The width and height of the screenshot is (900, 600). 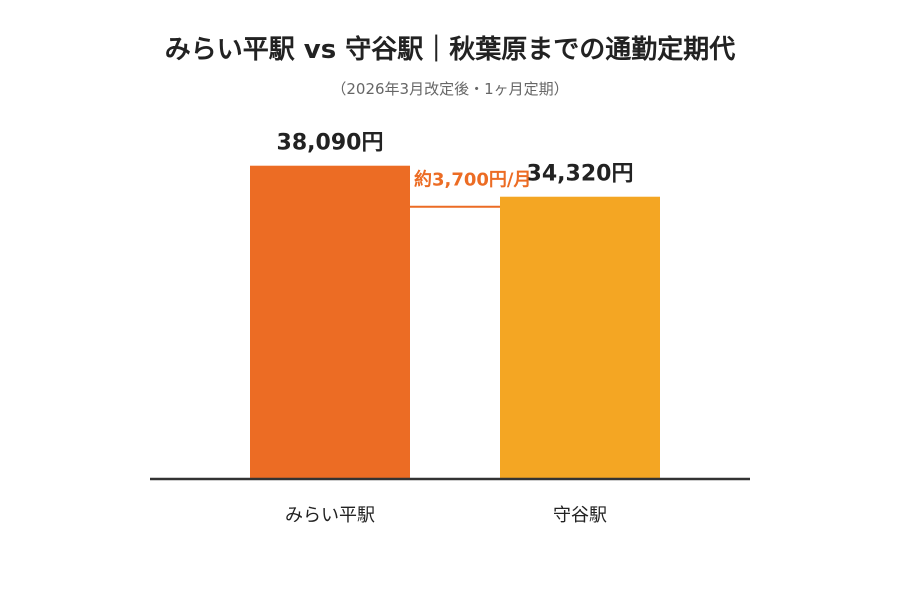 What do you see at coordinates (473, 180) in the screenshot?
I see `difference-label: 約3,700円/月` at bounding box center [473, 180].